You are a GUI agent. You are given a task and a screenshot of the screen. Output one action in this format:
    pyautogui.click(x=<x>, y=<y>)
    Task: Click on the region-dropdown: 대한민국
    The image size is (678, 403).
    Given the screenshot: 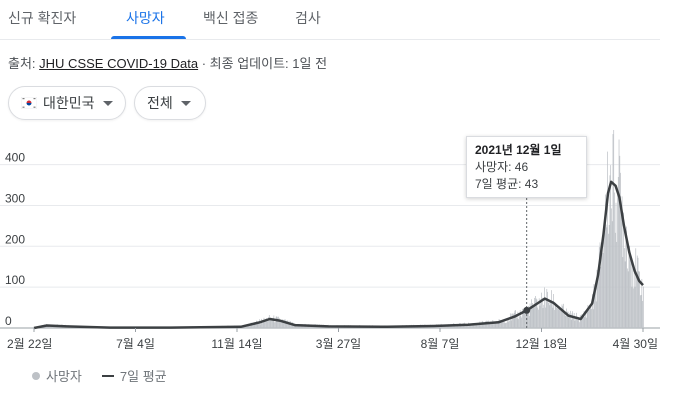 What is the action you would take?
    pyautogui.click(x=67, y=103)
    